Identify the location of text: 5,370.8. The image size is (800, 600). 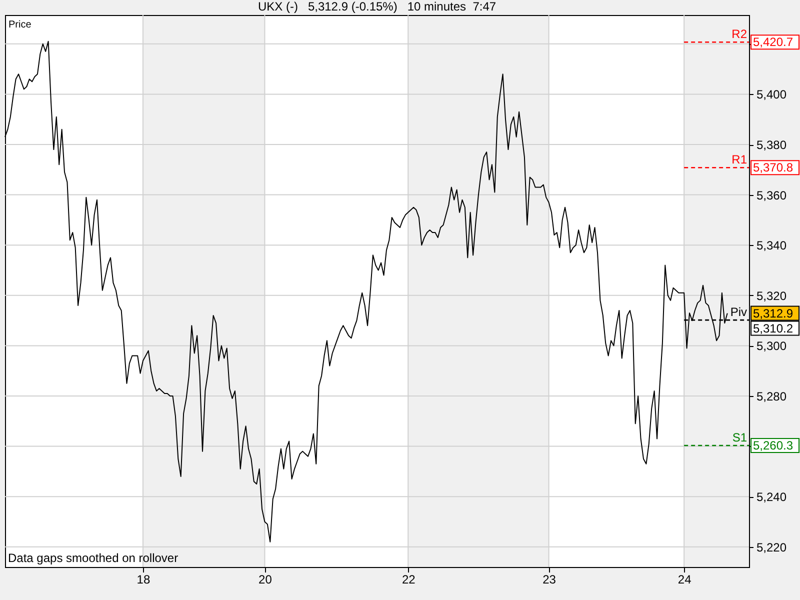
(773, 167).